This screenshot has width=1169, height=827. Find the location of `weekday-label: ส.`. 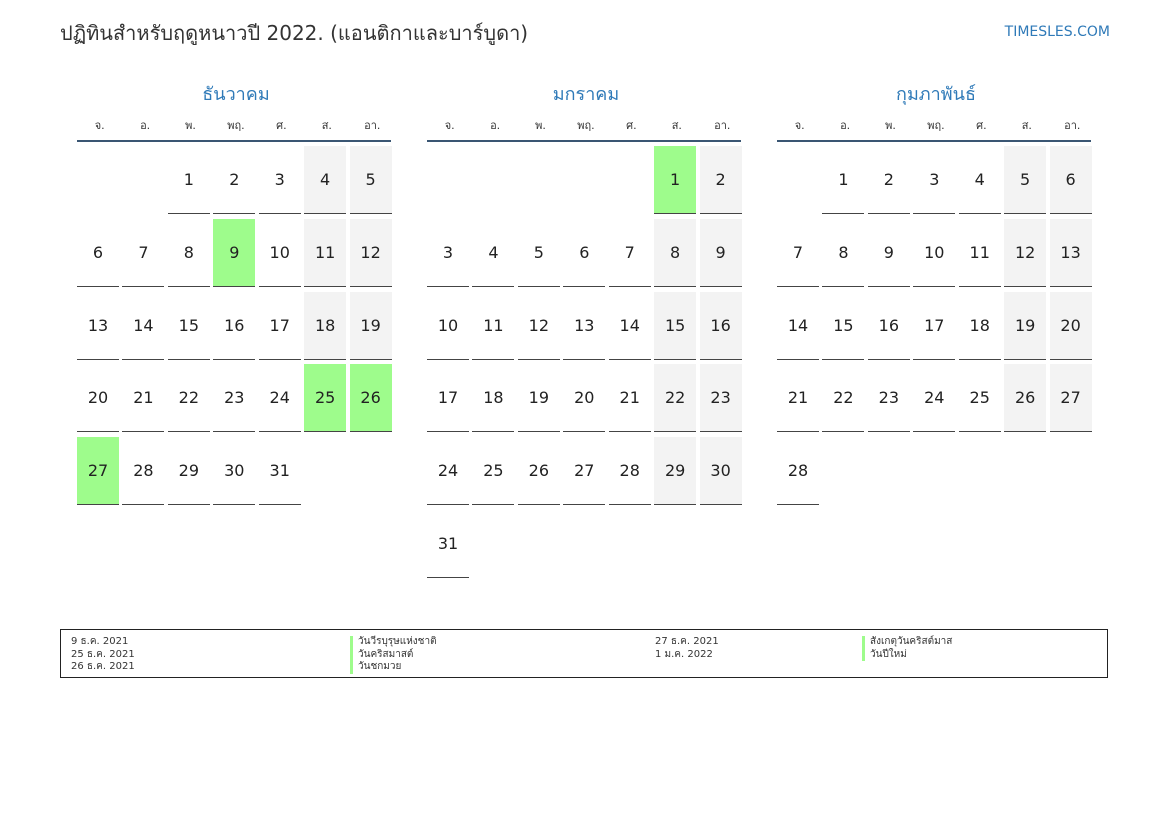

weekday-label: ส. is located at coordinates (676, 125).